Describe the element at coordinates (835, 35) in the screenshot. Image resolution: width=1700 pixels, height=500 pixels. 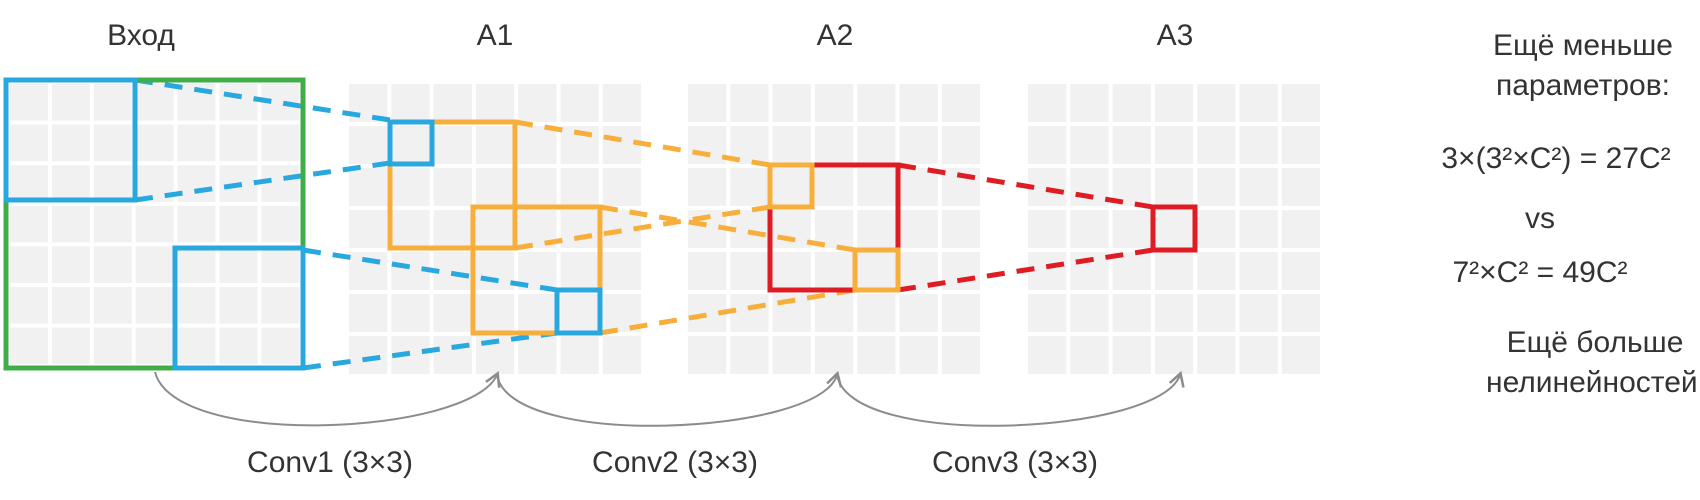
I see `panel-title-a2: A2` at that location.